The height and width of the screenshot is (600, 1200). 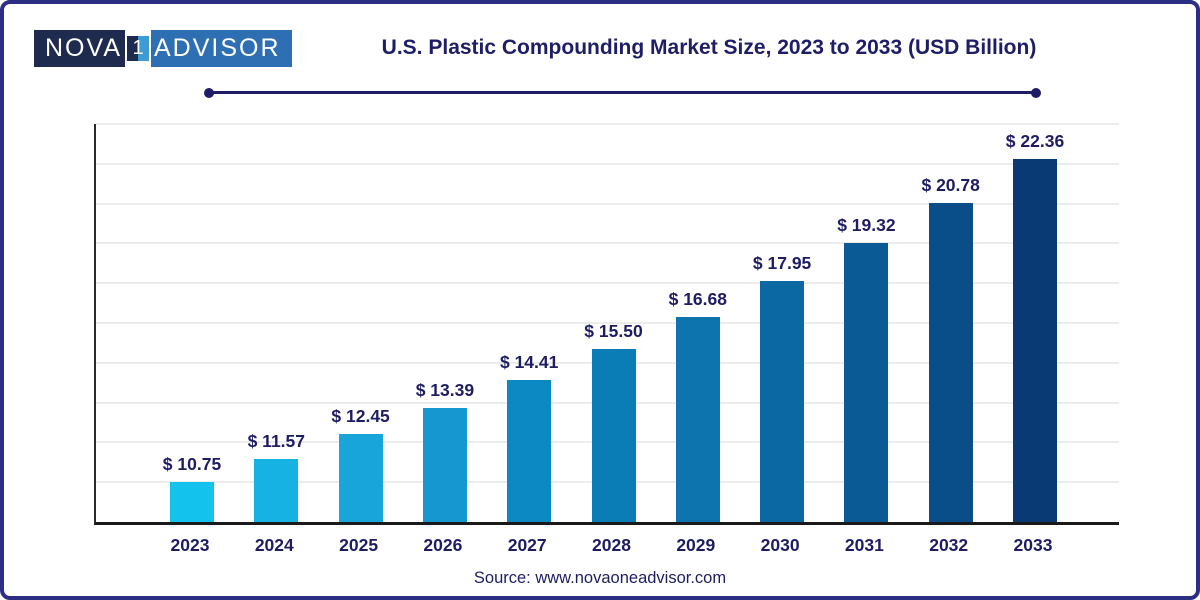 What do you see at coordinates (613, 331) in the screenshot?
I see `bar-value-label-2028: $ 15.50` at bounding box center [613, 331].